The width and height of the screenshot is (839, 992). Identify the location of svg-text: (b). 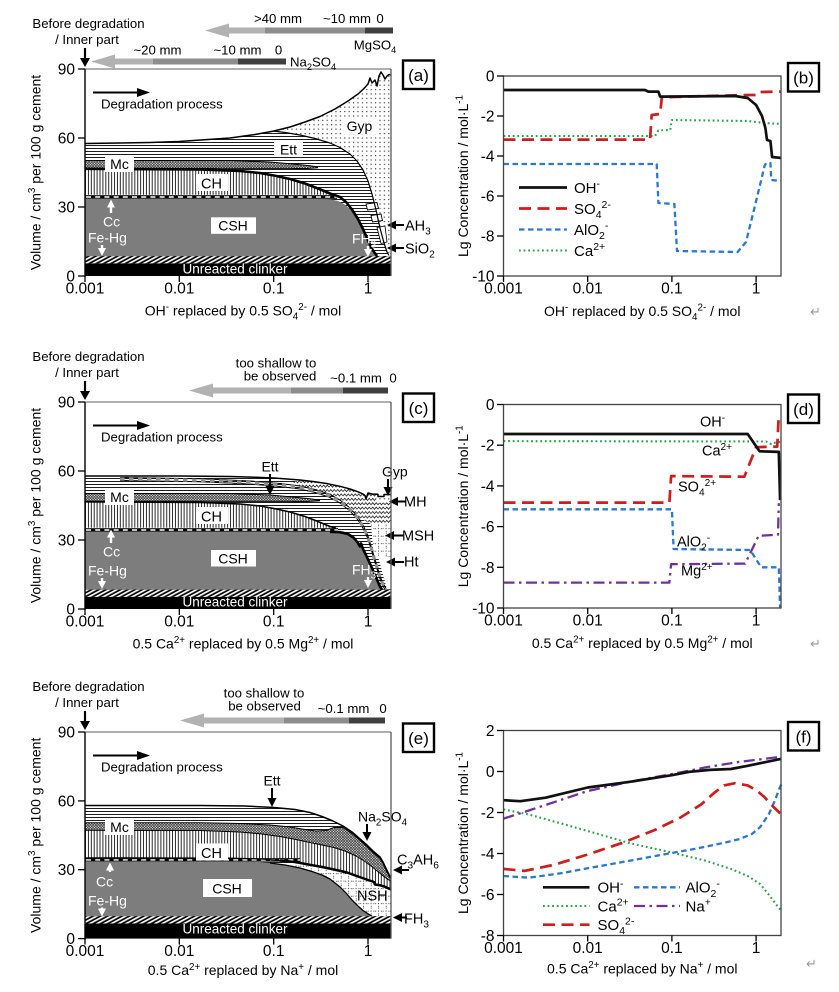
(803, 78).